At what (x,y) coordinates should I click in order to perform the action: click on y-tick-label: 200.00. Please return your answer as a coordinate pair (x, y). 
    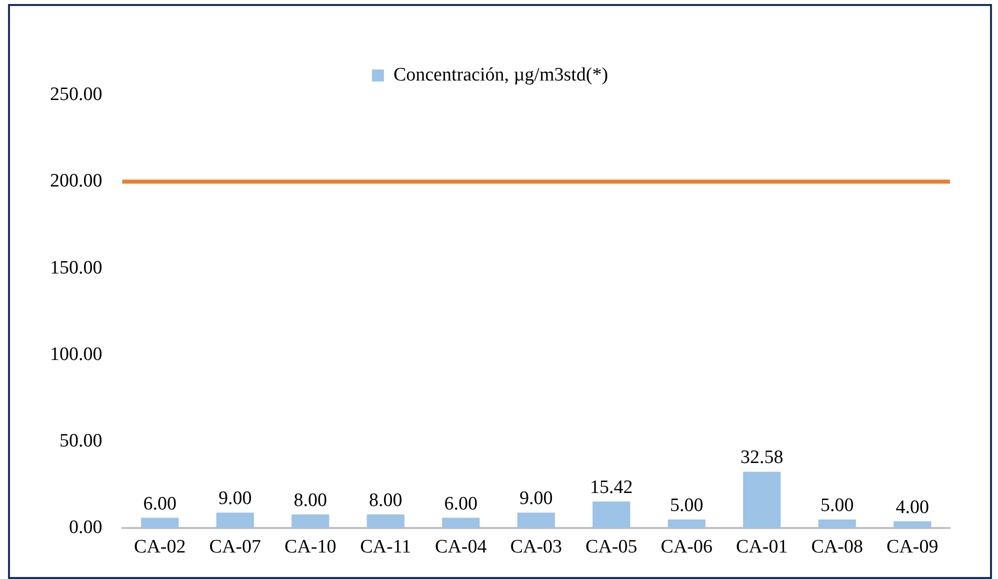
    Looking at the image, I should click on (76, 181).